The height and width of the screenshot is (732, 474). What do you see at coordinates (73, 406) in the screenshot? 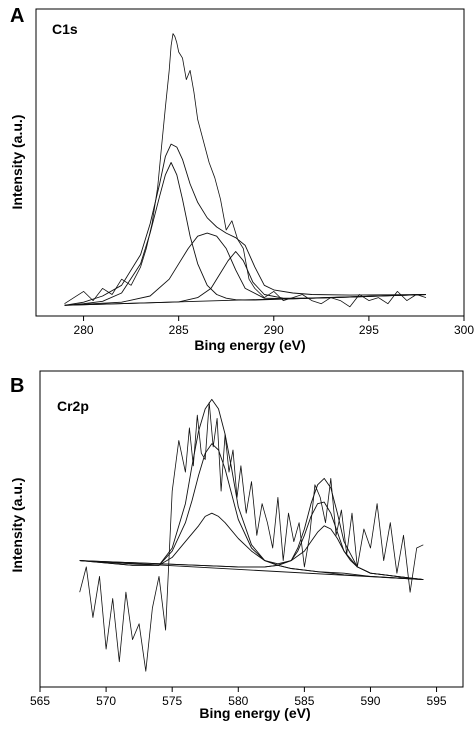
I see `panel-b-spectrum-label: Cr2p` at bounding box center [73, 406].